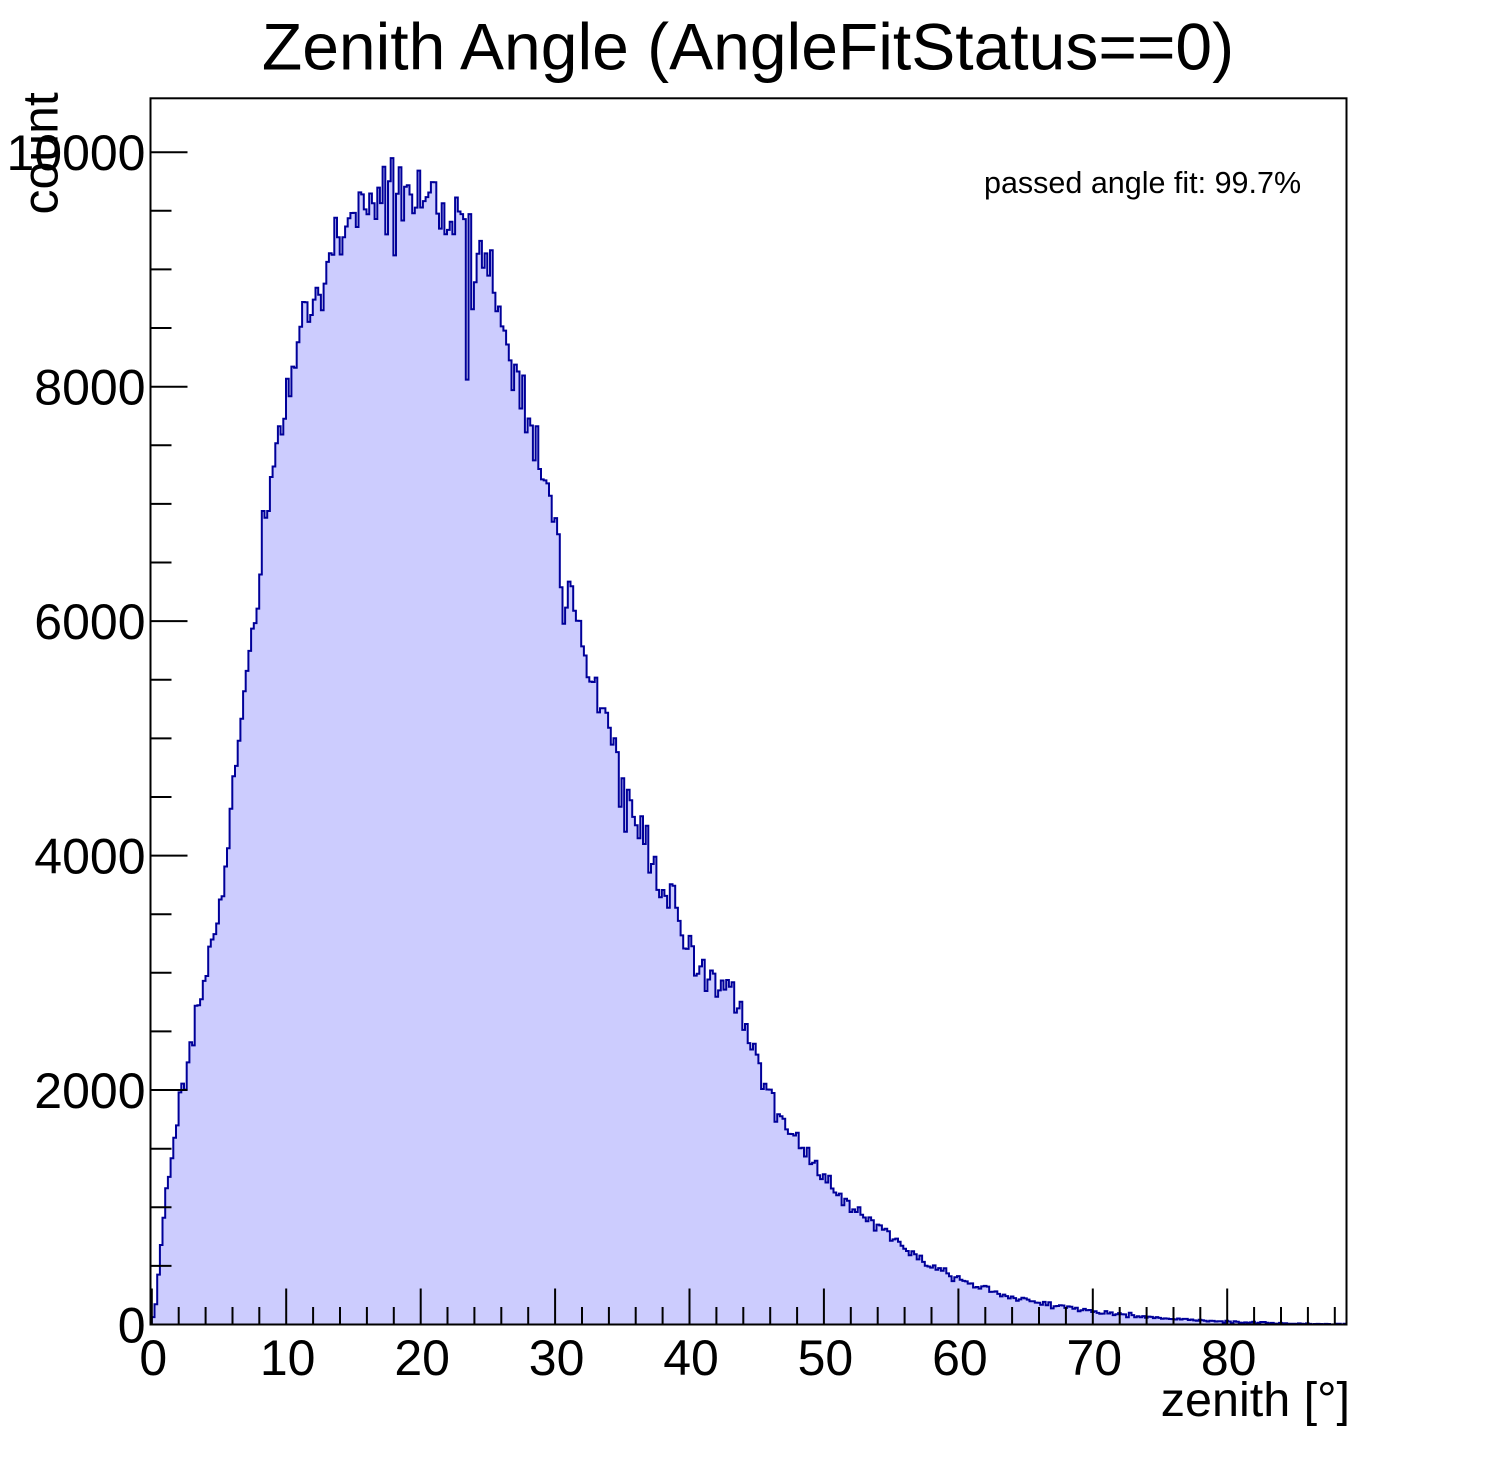  Describe the element at coordinates (960, 1358) in the screenshot. I see `svg-text: 60` at that location.